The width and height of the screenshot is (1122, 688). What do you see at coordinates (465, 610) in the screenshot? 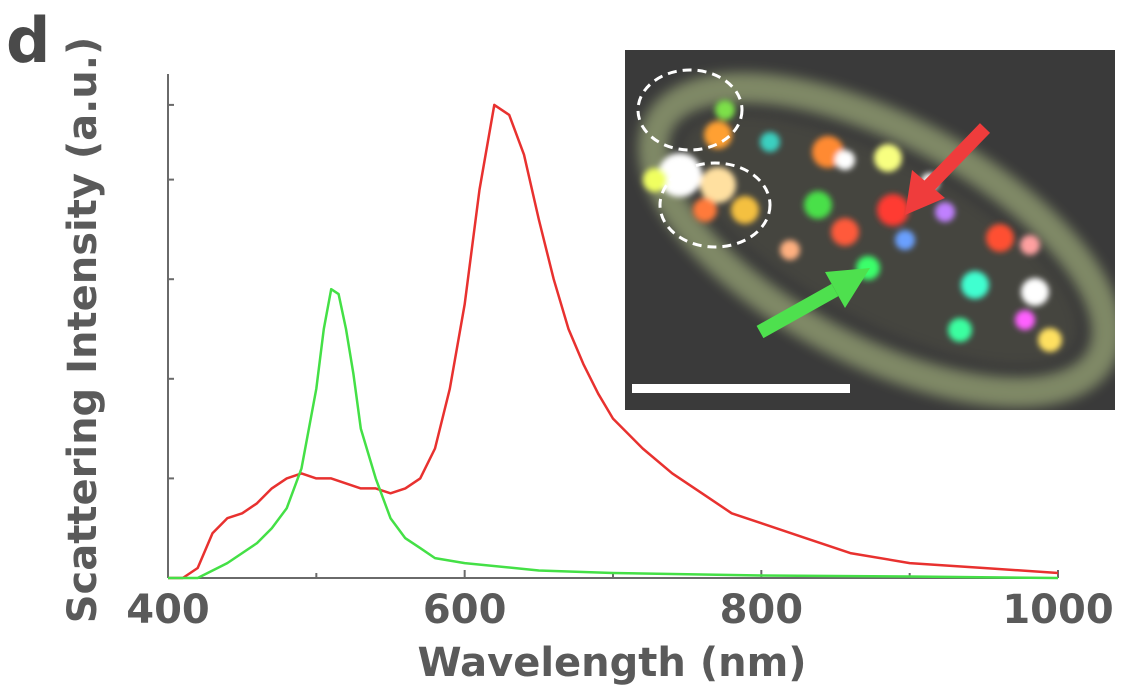
I see `x-tick-label: 600` at bounding box center [465, 610].